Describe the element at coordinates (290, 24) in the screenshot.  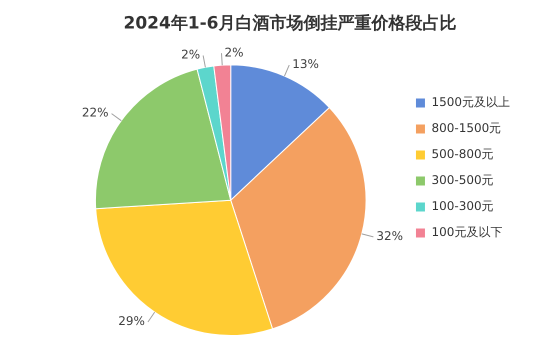
I see `chart-title: 2024年1-6月白酒市场倒挂严重价格段占比` at that location.